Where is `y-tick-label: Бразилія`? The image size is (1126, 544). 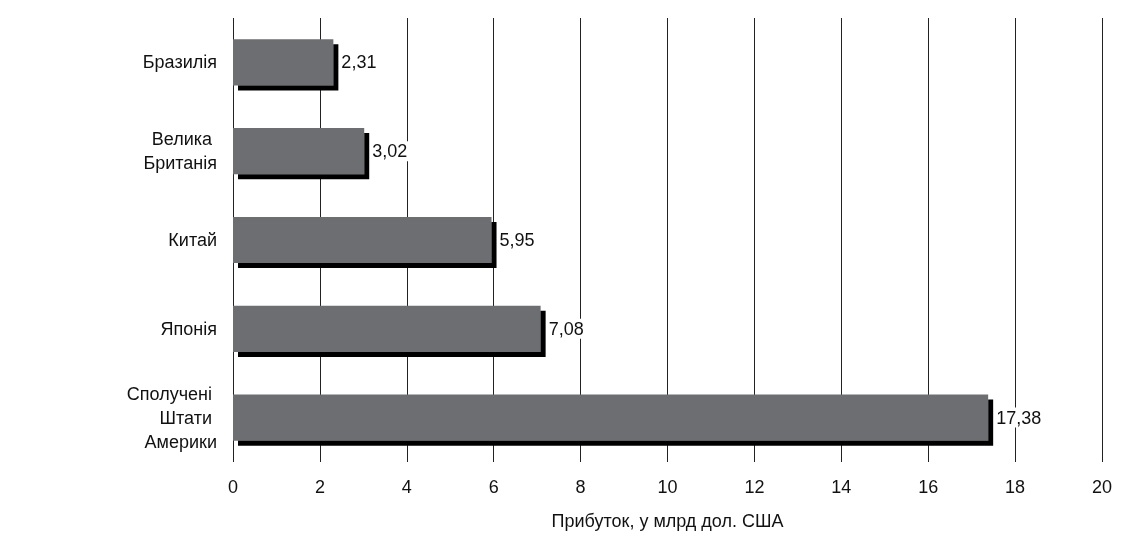 y-tick-label: Бразилія is located at coordinates (179, 62).